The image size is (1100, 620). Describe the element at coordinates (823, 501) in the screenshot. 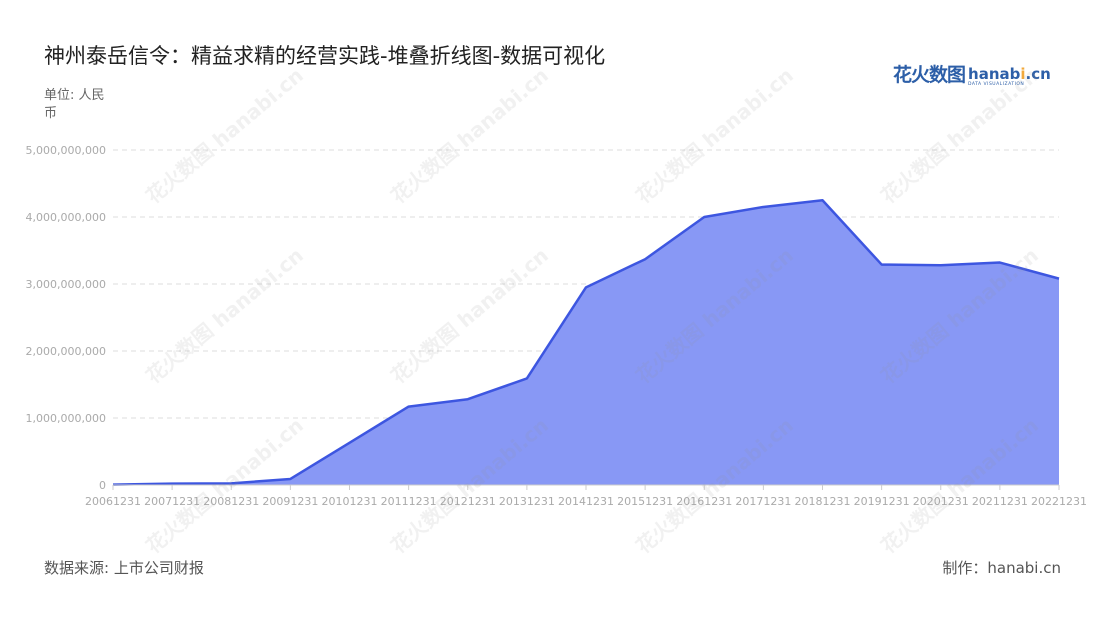

I see `x-tick-label: 20181231` at that location.